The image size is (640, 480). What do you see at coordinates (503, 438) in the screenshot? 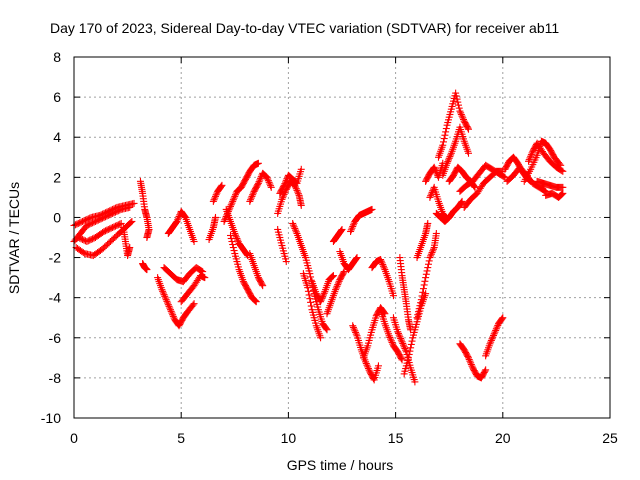
I see `x-tick-label: 20` at bounding box center [503, 438].